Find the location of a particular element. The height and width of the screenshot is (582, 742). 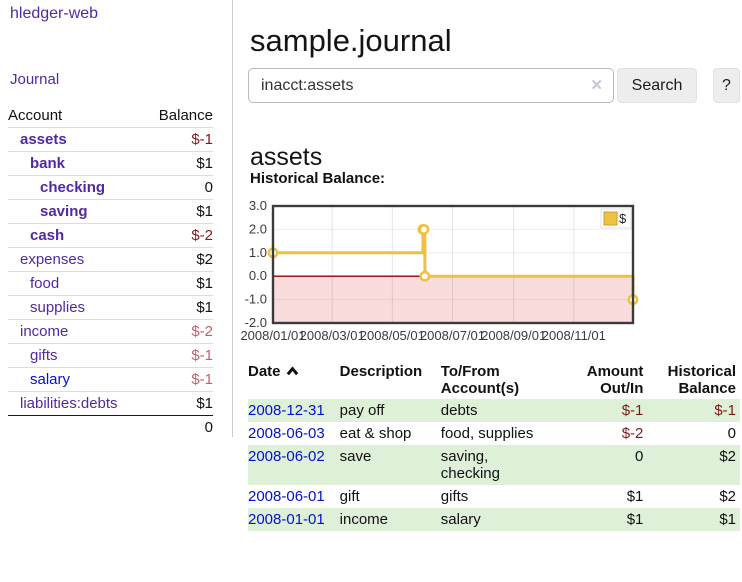

account-link-assets: assets is located at coordinates (43, 139).